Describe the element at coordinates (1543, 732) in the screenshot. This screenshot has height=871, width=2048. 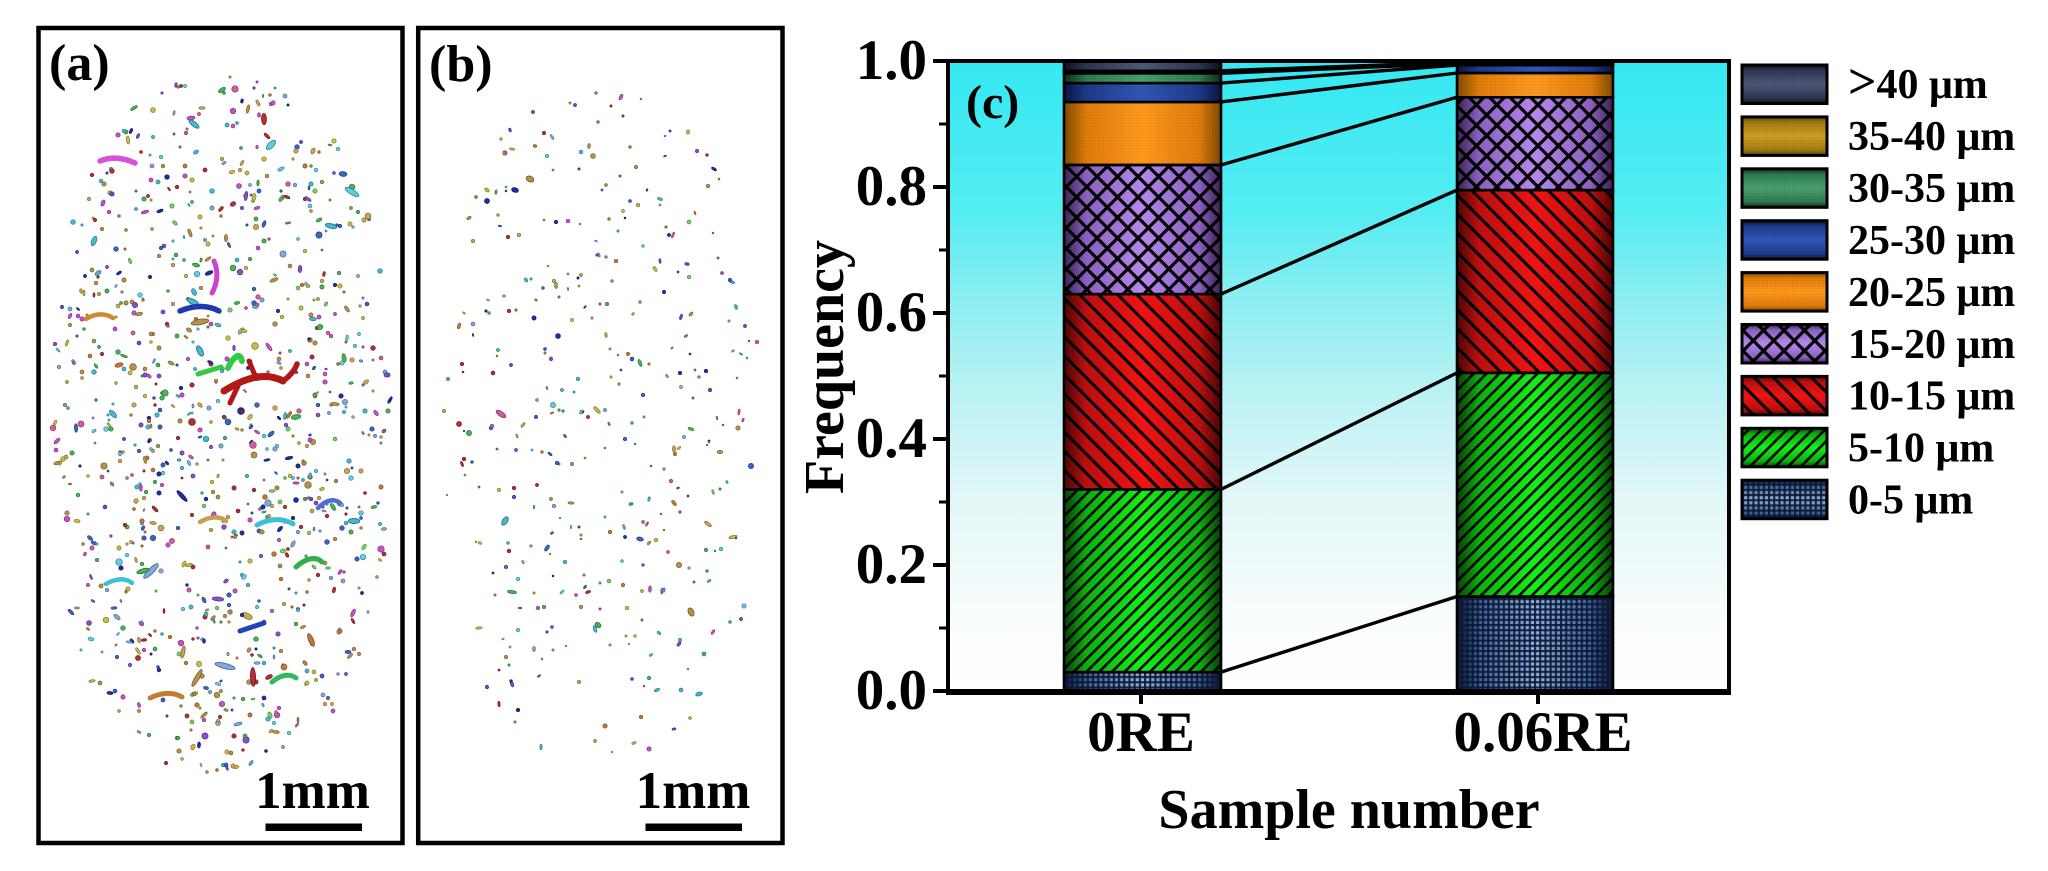
I see `svg-text: 0.06RE` at that location.